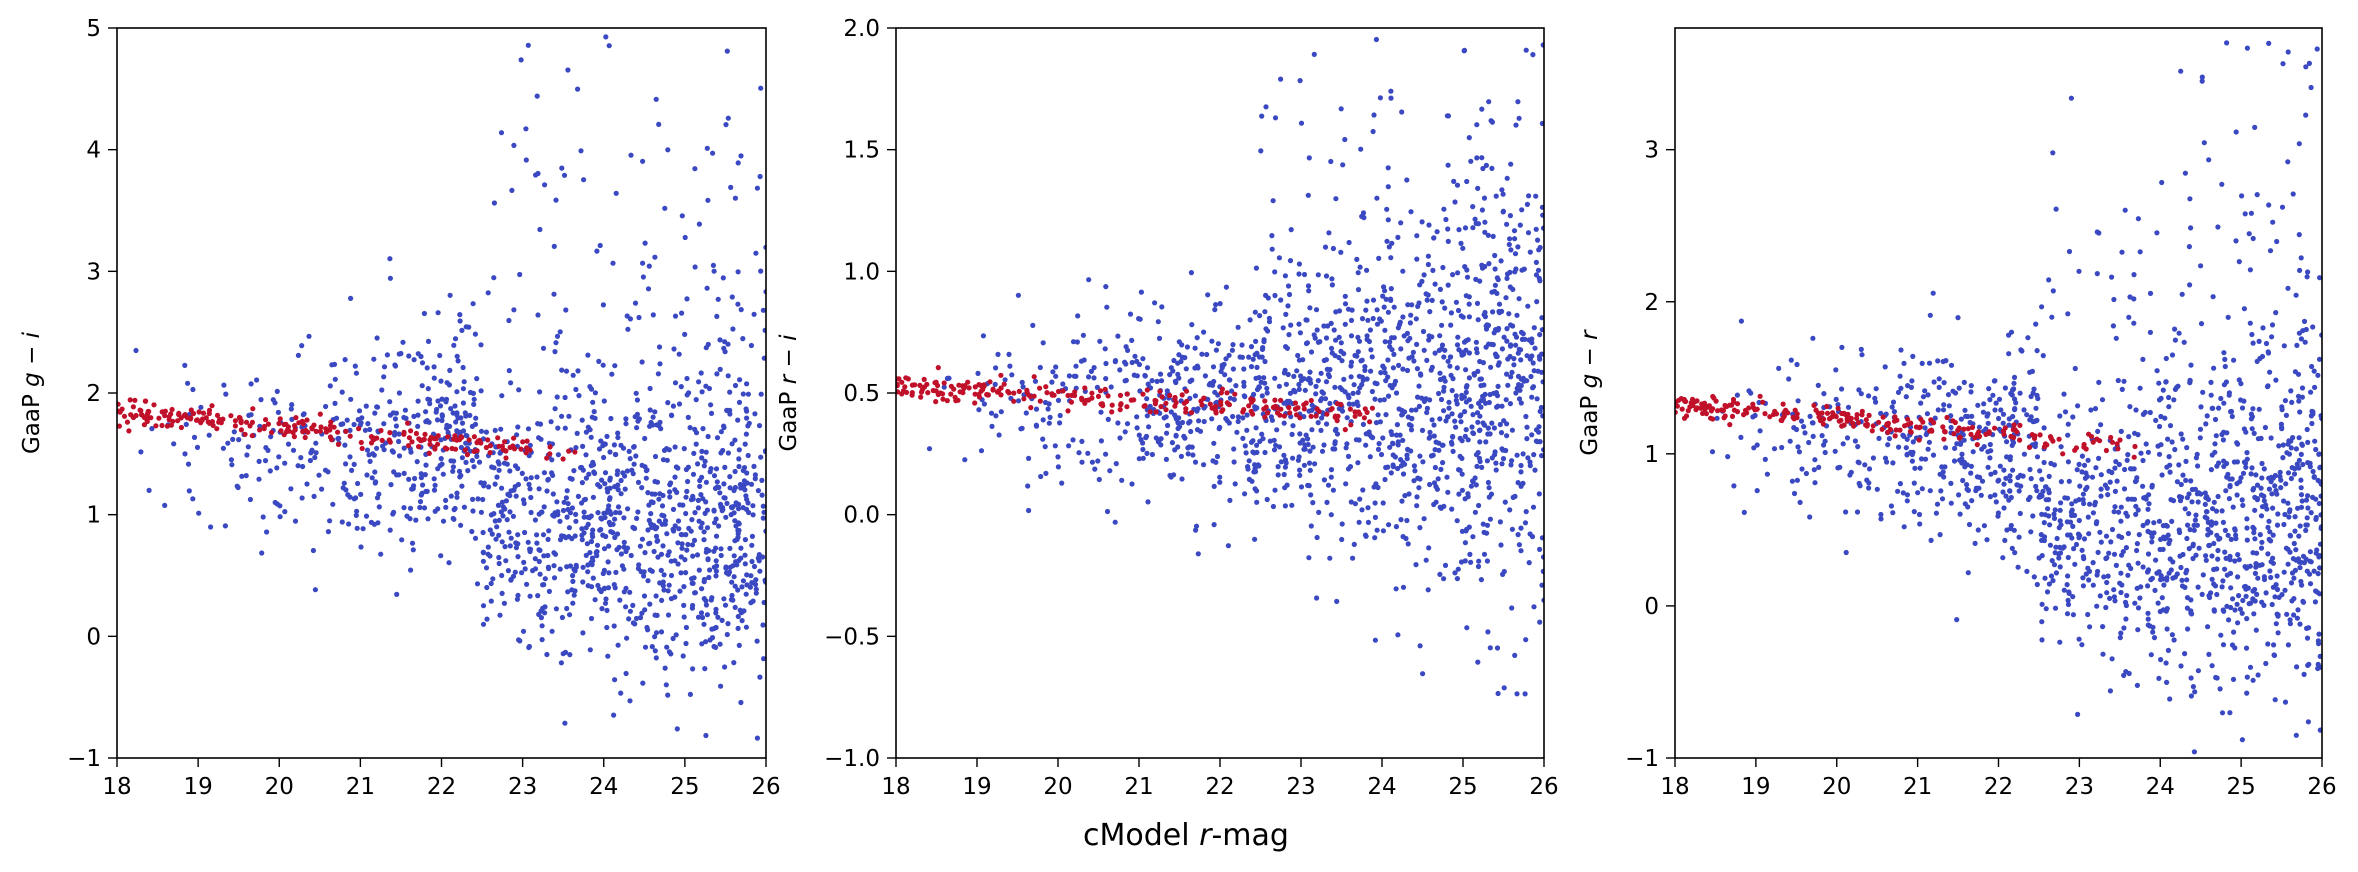  Describe the element at coordinates (93, 151) in the screenshot. I see `y-tick-label: 4` at that location.